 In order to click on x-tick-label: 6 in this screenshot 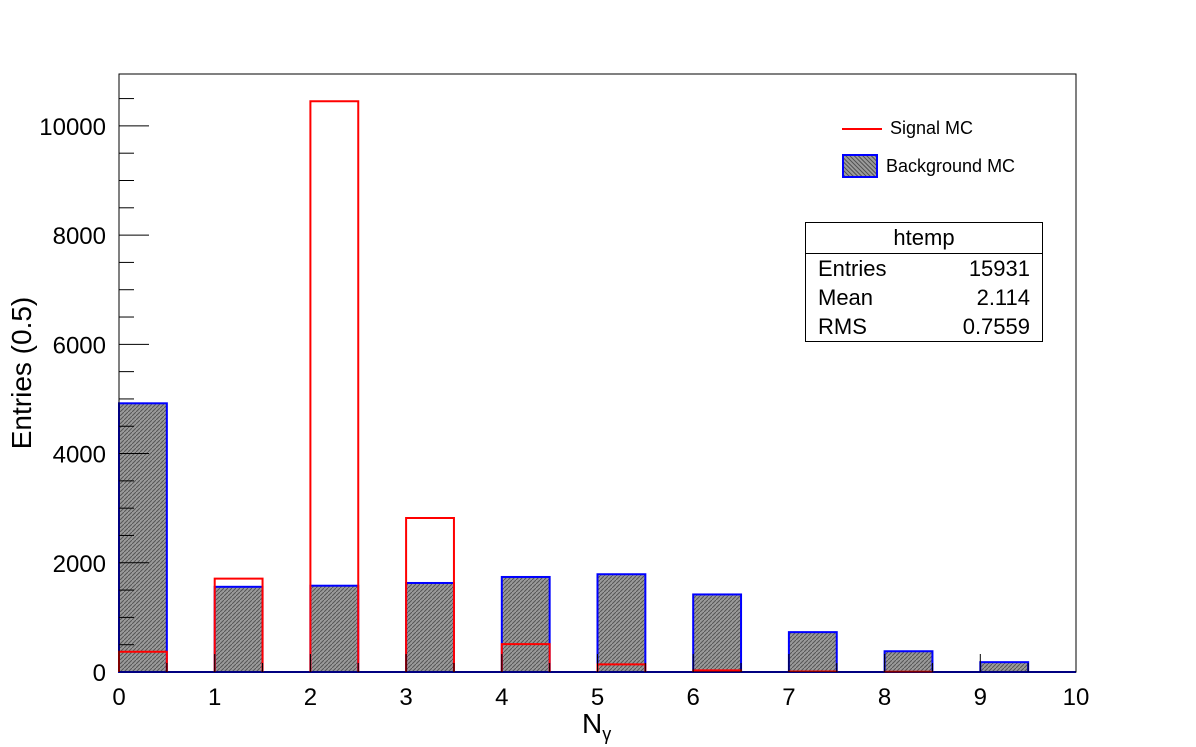, I will do `click(693, 697)`.